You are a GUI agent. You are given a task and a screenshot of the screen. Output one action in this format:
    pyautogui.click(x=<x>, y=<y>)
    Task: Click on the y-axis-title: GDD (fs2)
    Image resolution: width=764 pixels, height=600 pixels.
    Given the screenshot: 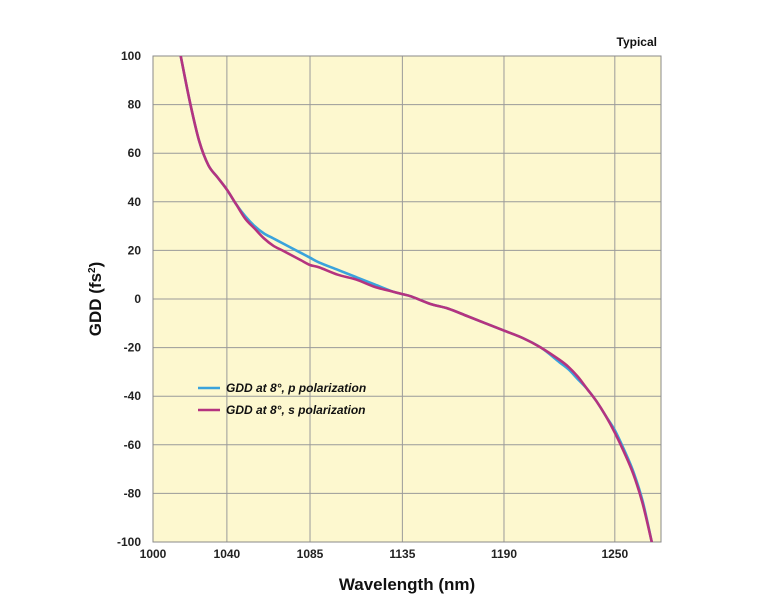 What is the action you would take?
    pyautogui.click(x=95, y=299)
    